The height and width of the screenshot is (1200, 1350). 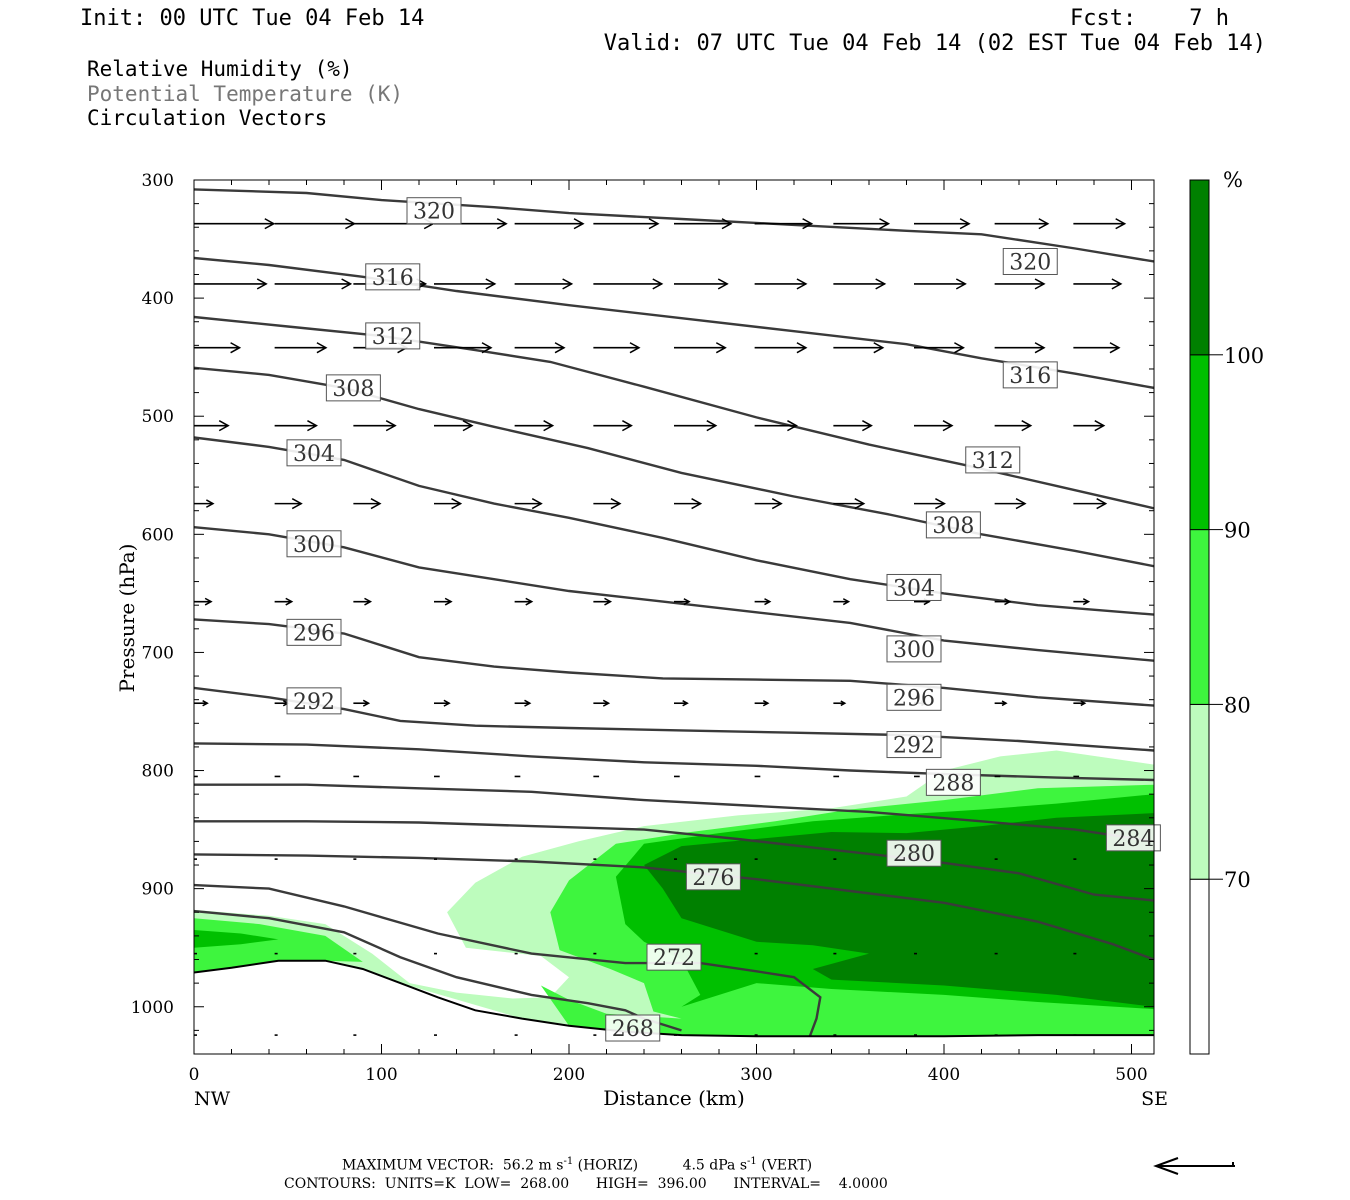 What do you see at coordinates (158, 772) in the screenshot?
I see `y-tick-label: 800` at bounding box center [158, 772].